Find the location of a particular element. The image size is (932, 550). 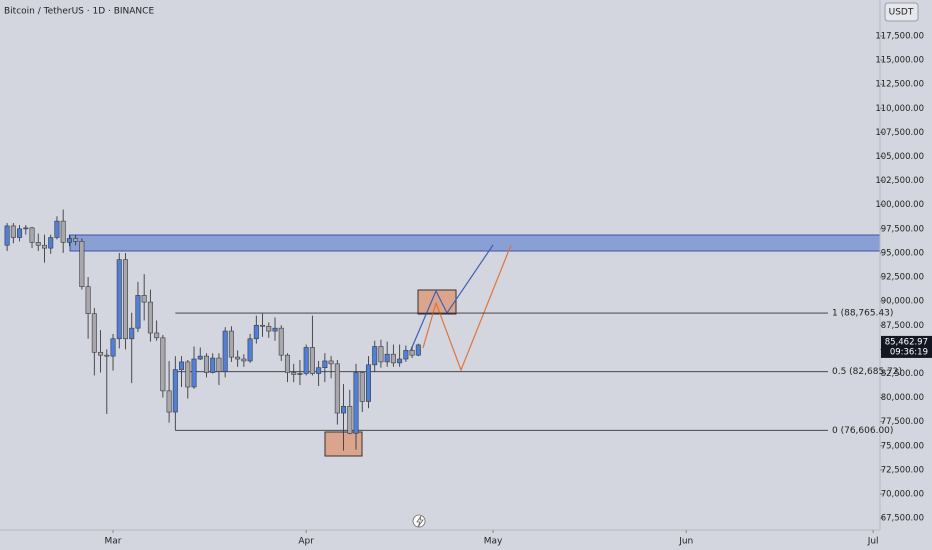

countdown-label: 09:36:19 is located at coordinates (909, 352).